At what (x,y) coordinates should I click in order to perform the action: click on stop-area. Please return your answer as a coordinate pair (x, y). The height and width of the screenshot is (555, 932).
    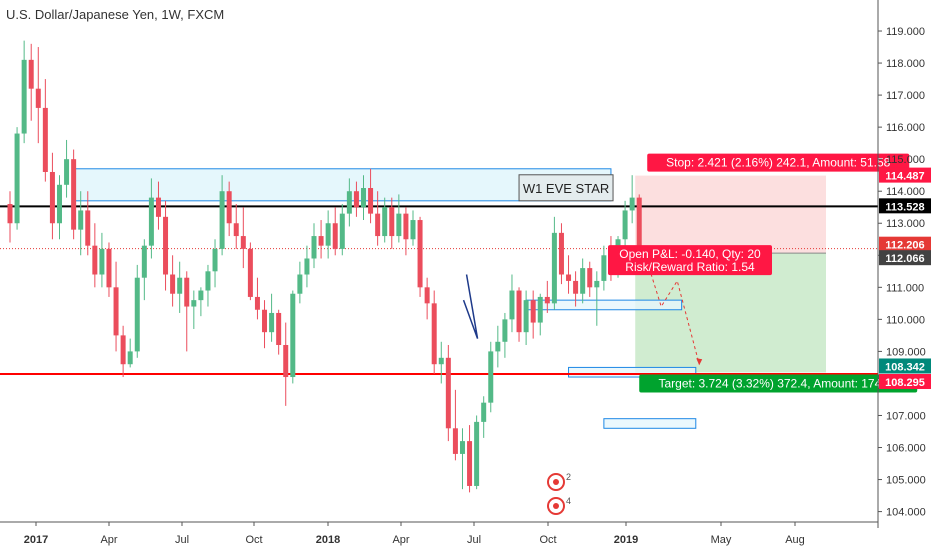
    Looking at the image, I should click on (730, 214).